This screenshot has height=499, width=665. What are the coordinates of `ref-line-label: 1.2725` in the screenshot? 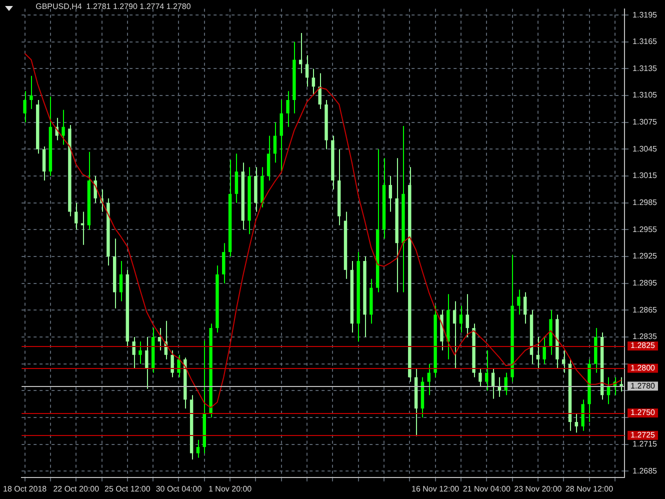 It's located at (643, 435).